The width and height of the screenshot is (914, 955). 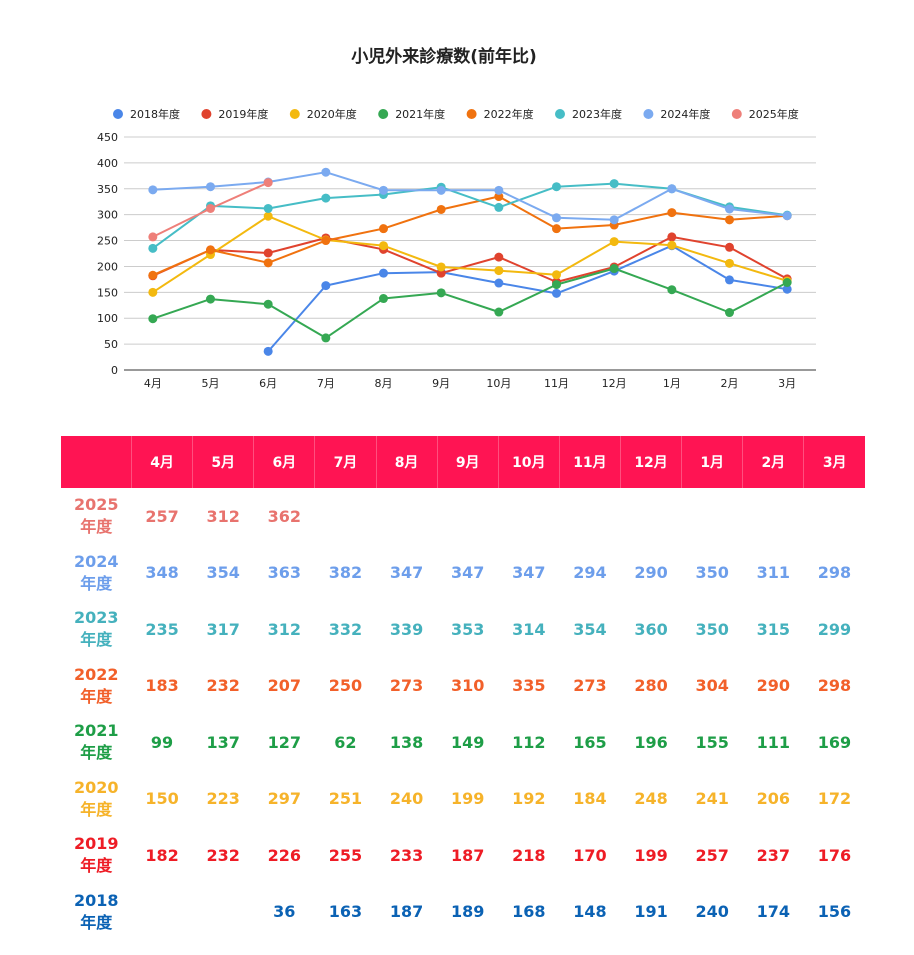 I want to click on legend-item: 2018年度, so click(x=146, y=114).